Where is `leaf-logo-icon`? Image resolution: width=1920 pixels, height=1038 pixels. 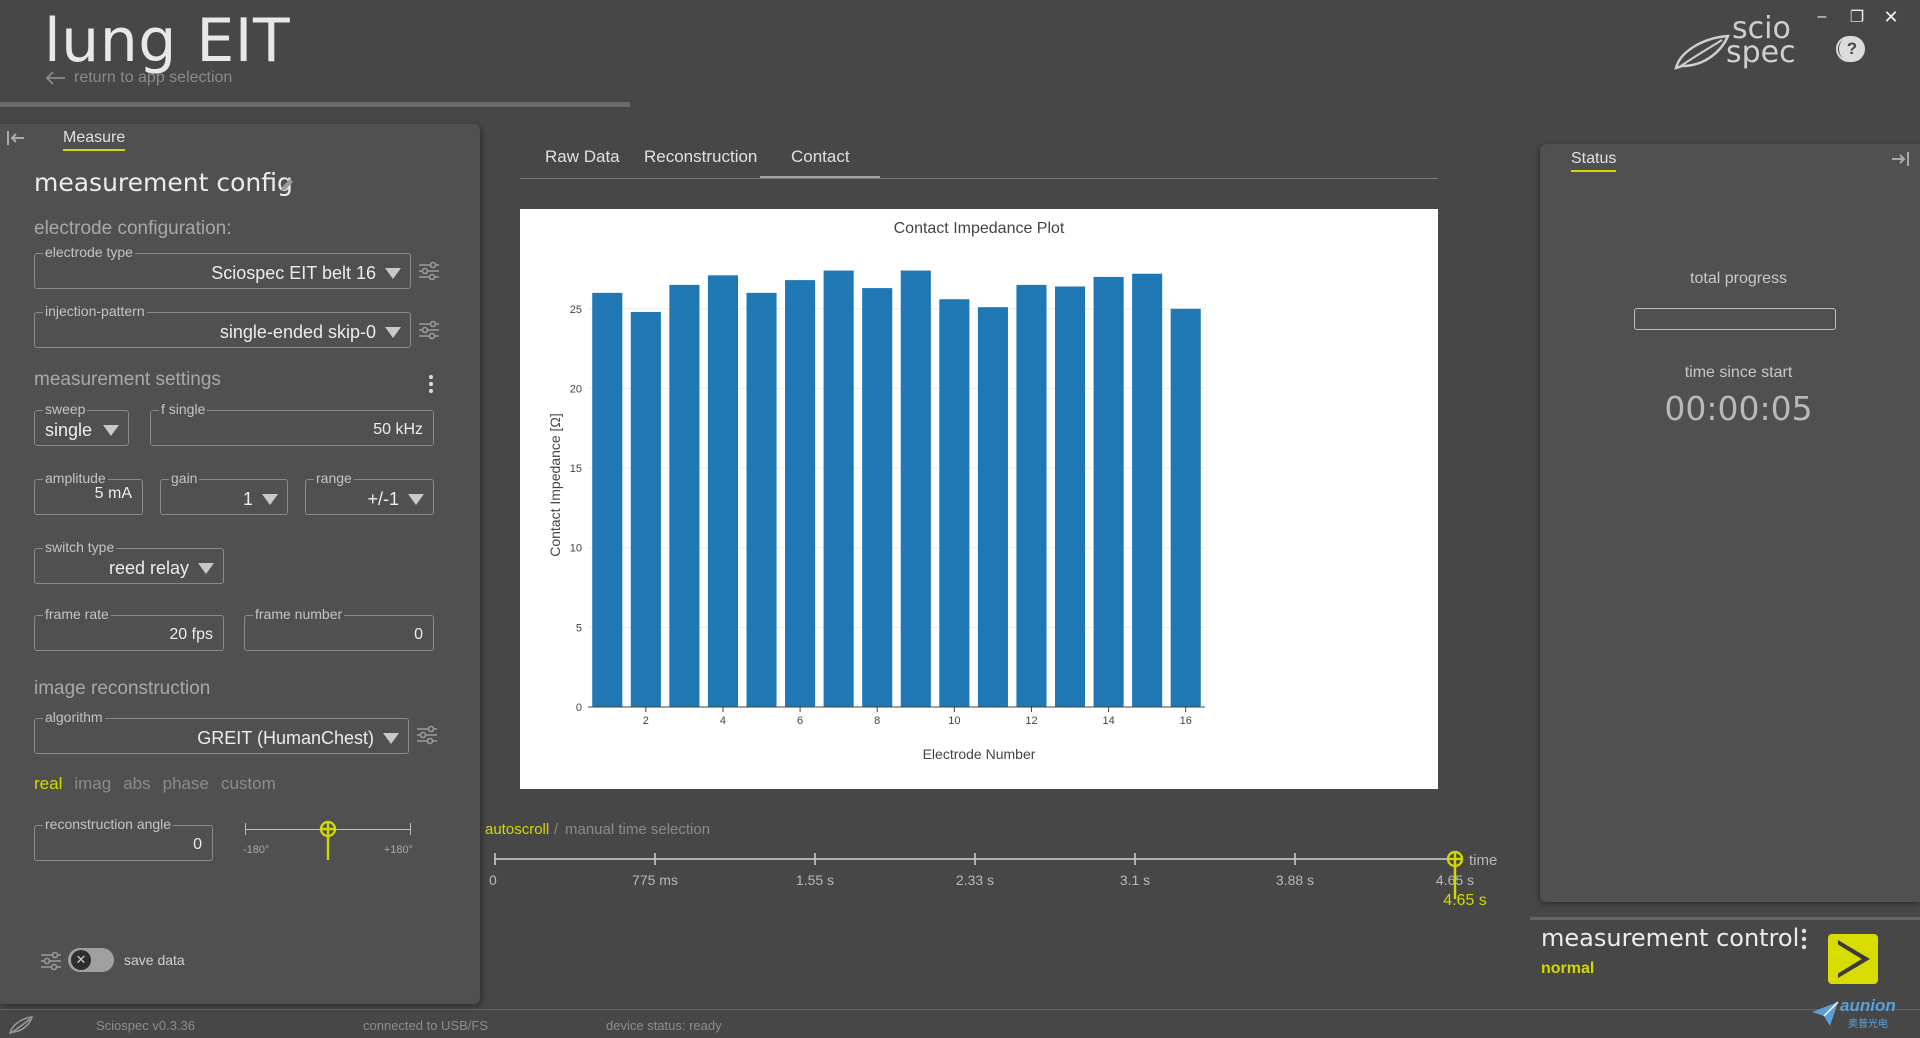 leaf-logo-icon is located at coordinates (1702, 52).